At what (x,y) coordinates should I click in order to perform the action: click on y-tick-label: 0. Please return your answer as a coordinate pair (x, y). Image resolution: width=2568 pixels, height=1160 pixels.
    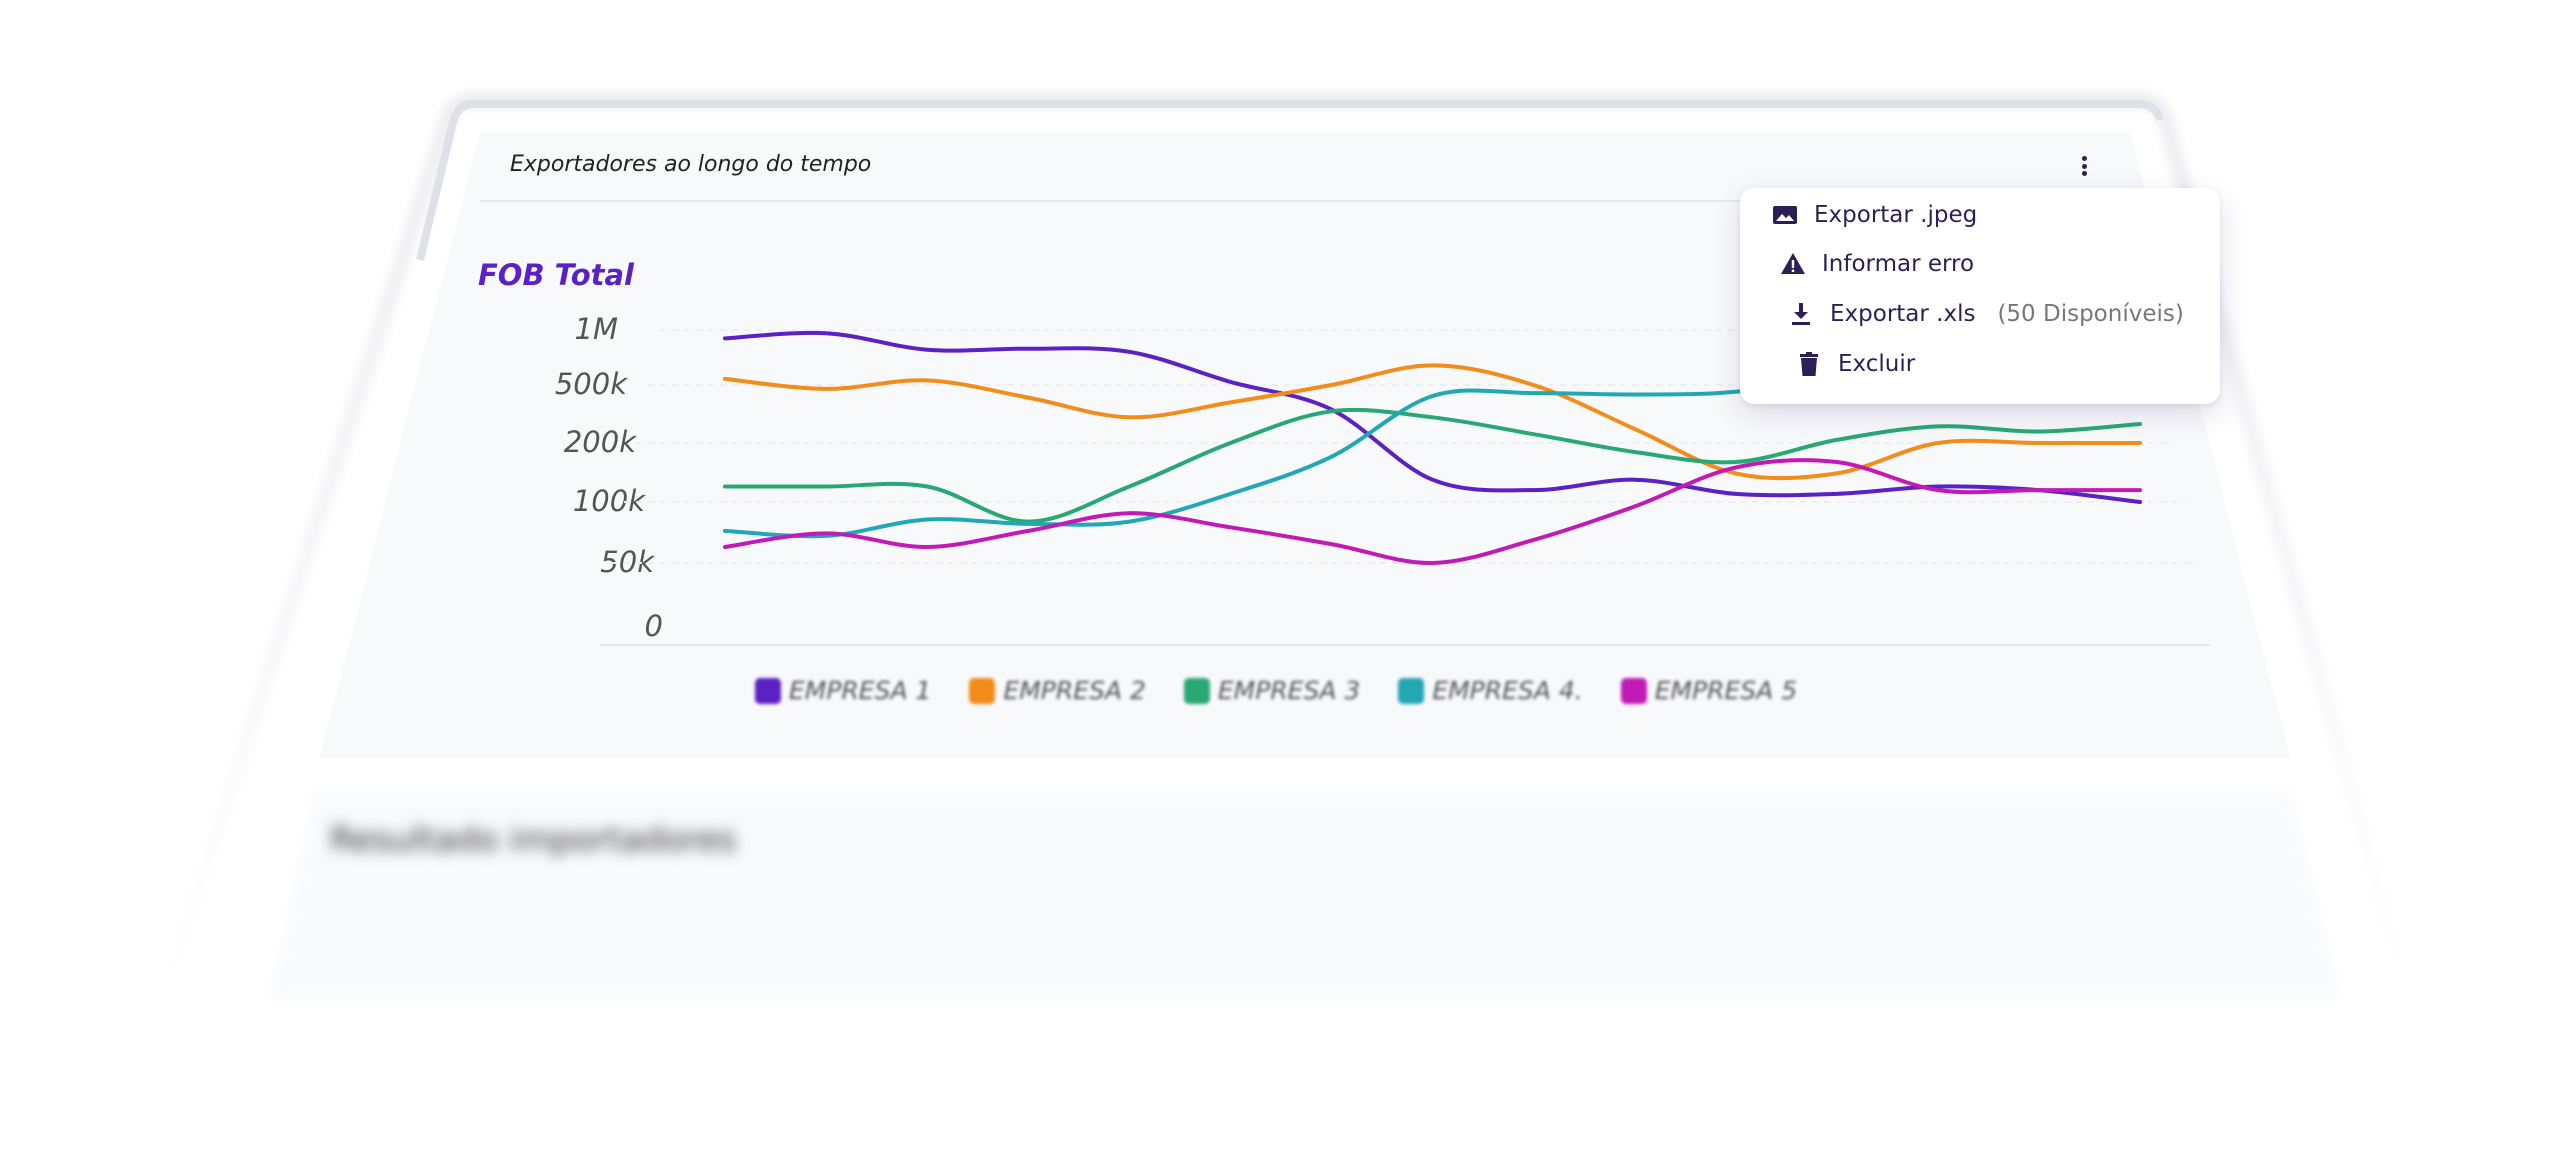
    Looking at the image, I should click on (653, 626).